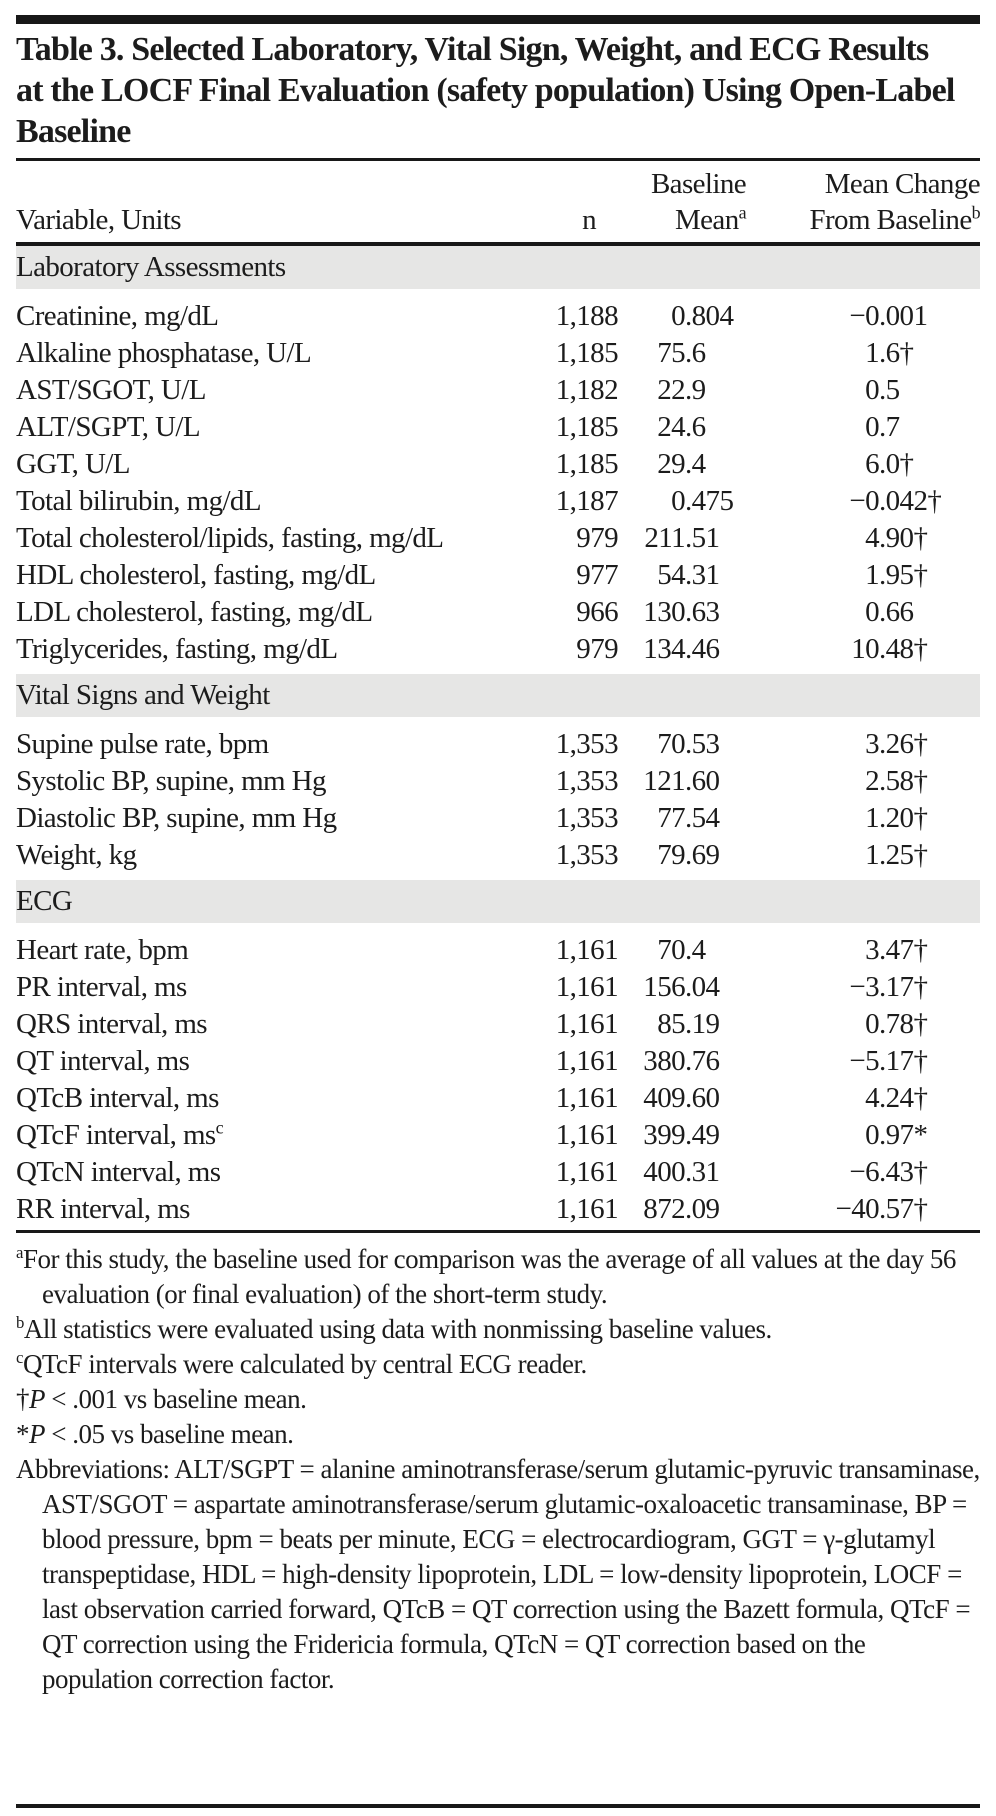 Image resolution: width=996 pixels, height=1816 pixels. What do you see at coordinates (684, 224) in the screenshot?
I see `column-header-baseline-line2: Meana` at bounding box center [684, 224].